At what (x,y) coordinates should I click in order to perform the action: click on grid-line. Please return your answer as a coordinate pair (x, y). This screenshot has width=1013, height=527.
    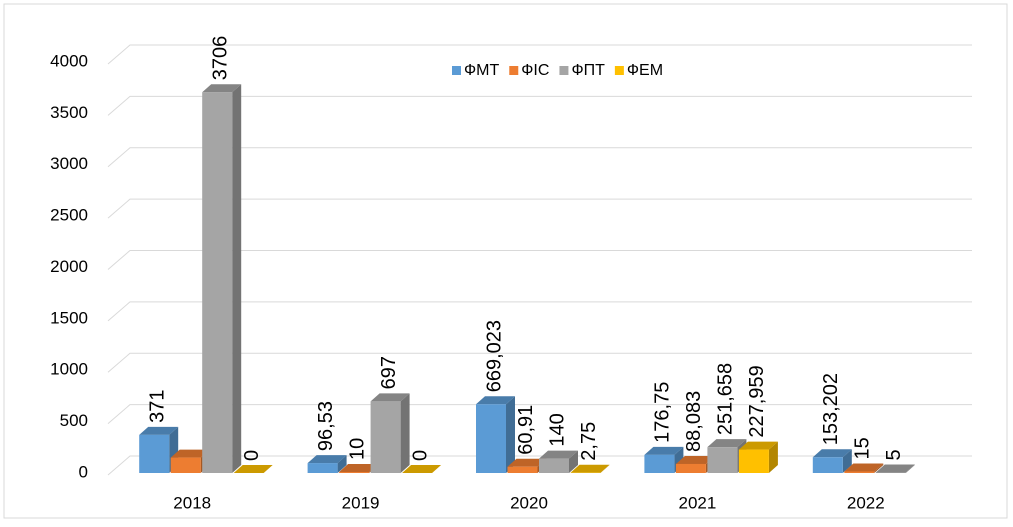
    Looking at the image, I should click on (540, 54).